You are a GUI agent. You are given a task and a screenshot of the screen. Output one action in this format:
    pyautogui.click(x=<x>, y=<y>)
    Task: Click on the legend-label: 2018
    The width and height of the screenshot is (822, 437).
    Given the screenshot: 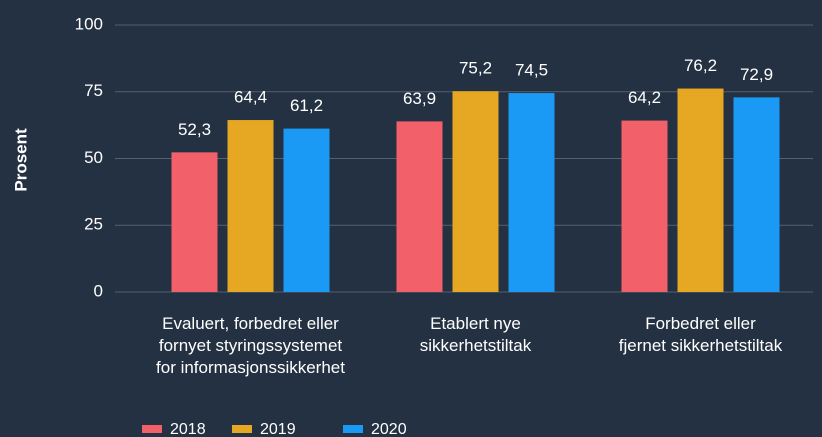 What is the action you would take?
    pyautogui.click(x=188, y=429)
    